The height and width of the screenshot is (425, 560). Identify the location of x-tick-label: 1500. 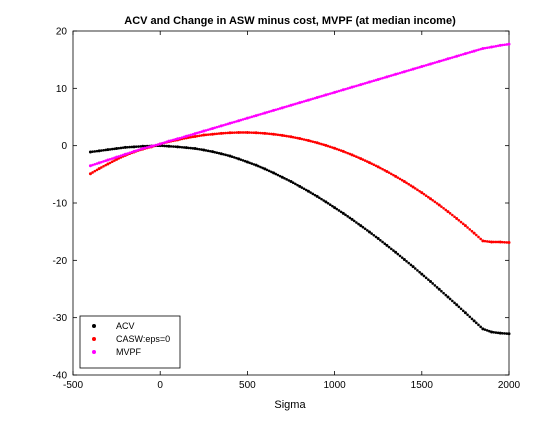
(422, 385).